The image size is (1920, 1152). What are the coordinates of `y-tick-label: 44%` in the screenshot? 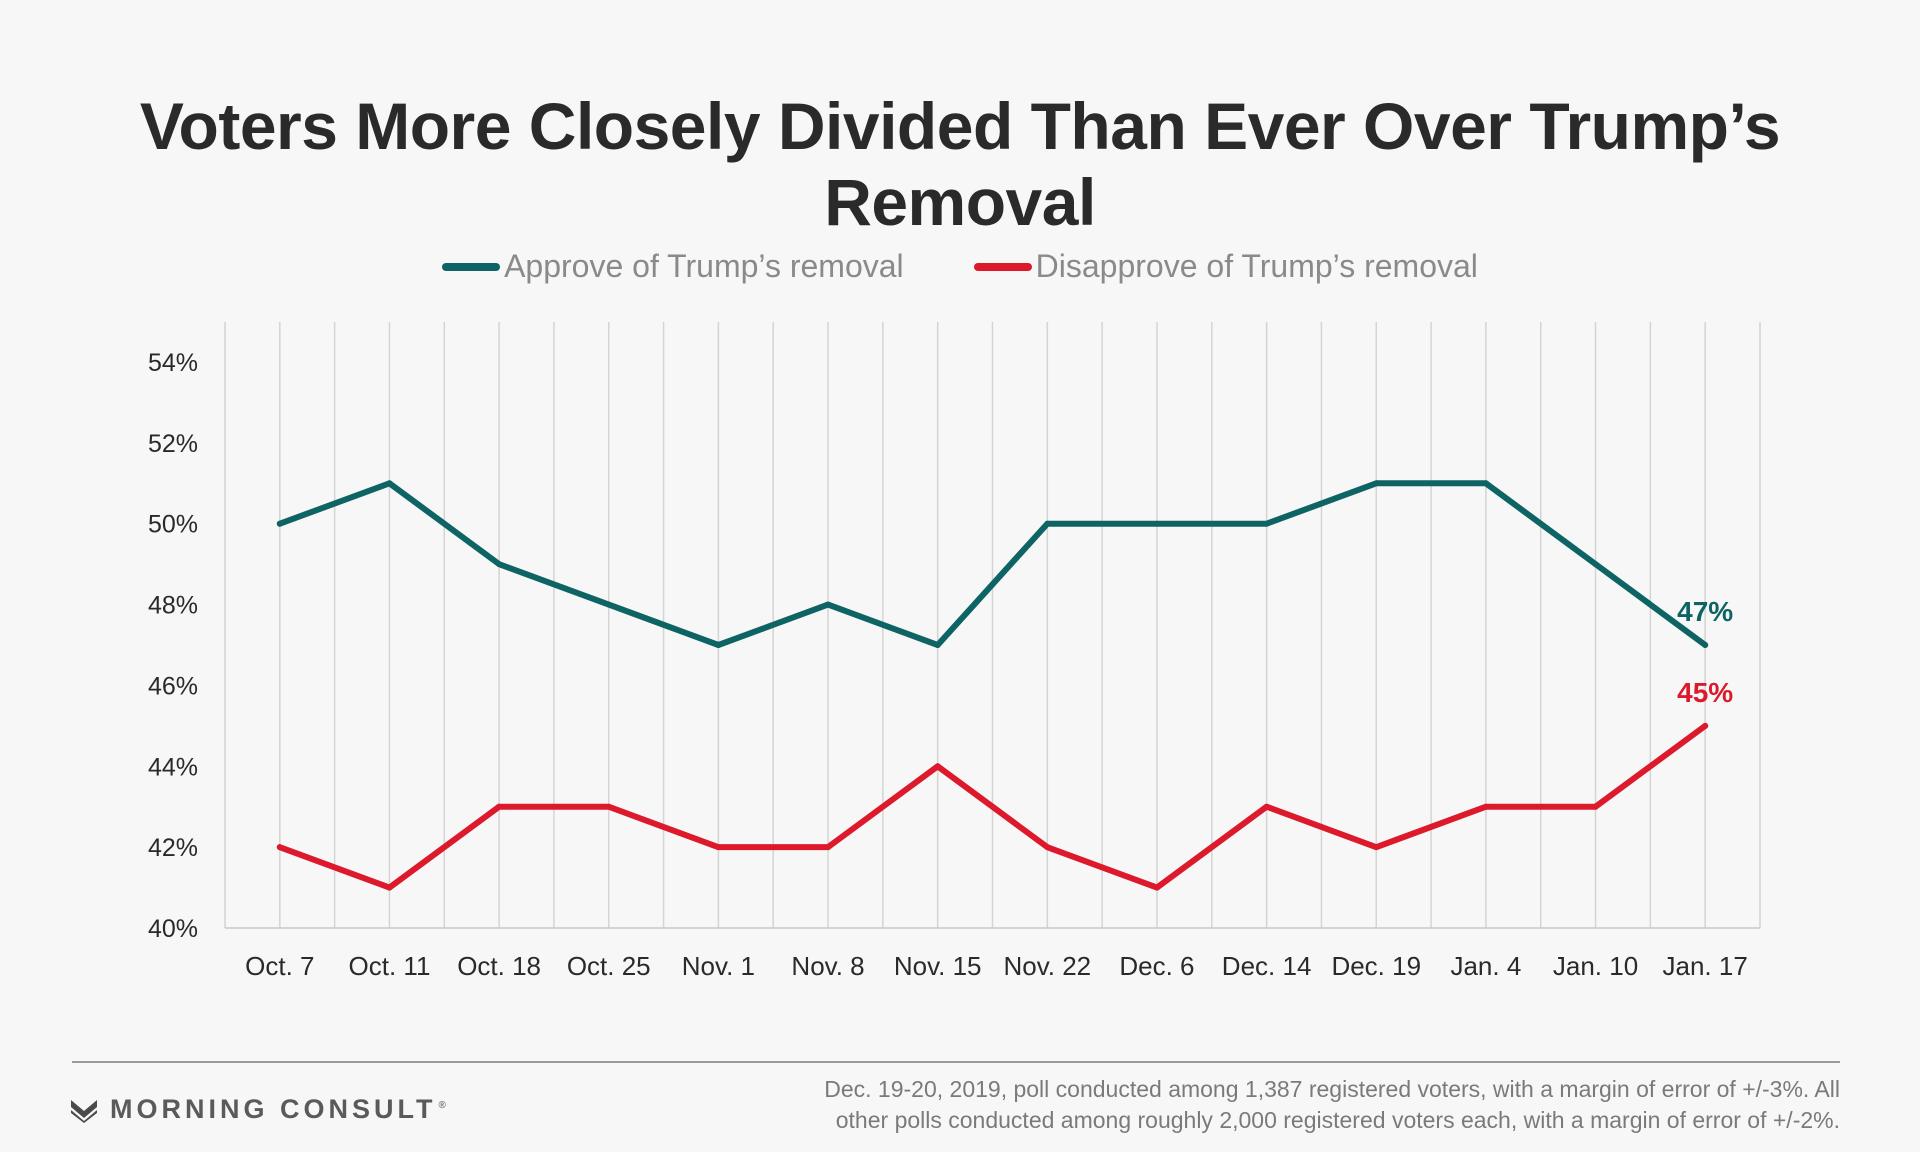 It's located at (173, 767).